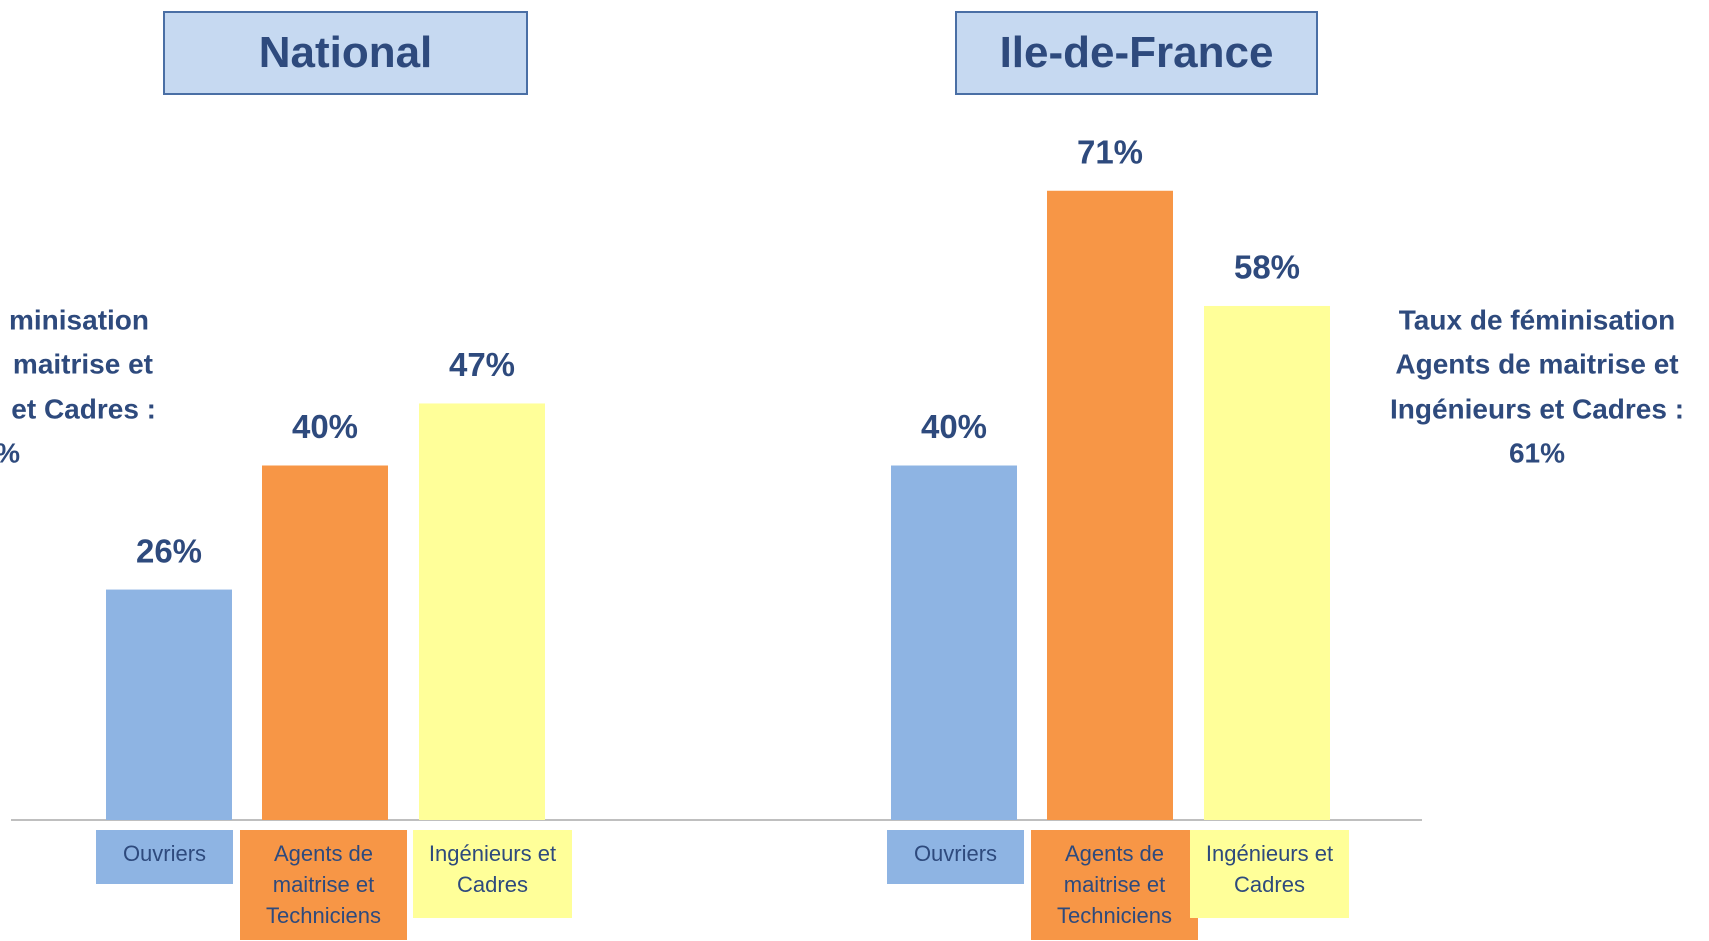  I want to click on annotation: minisation, so click(79, 319).